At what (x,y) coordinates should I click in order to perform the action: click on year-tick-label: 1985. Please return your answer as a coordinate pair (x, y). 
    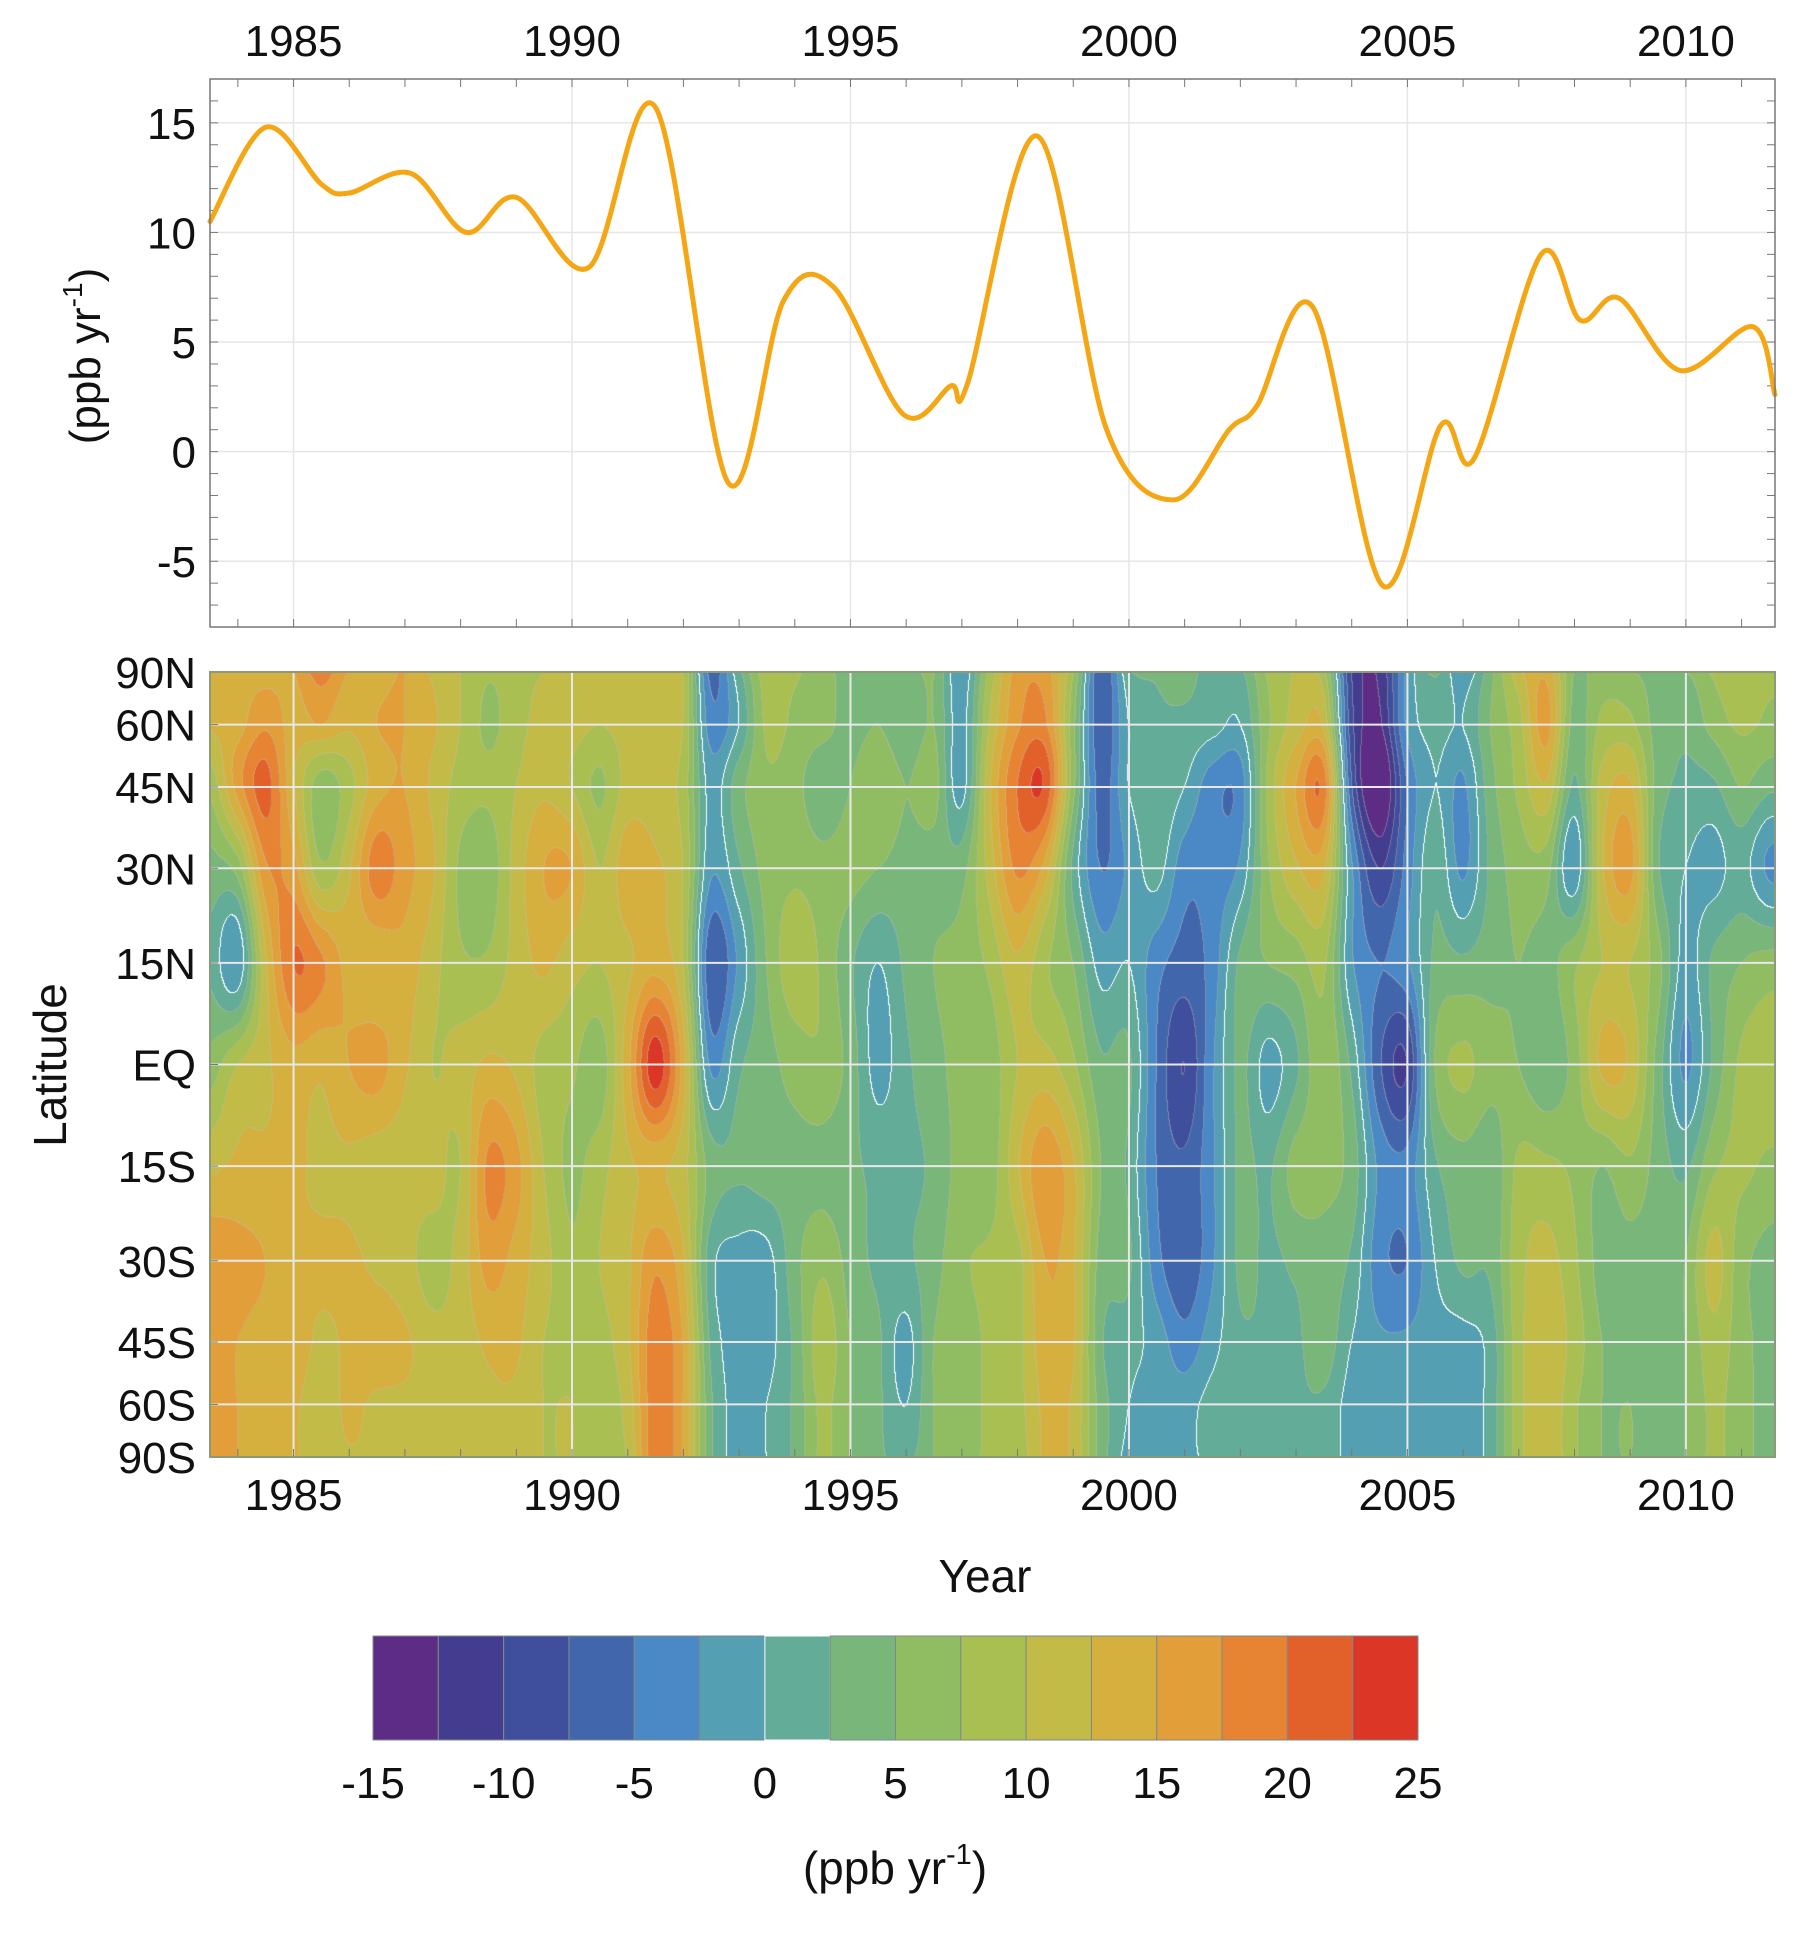
    Looking at the image, I should click on (294, 1495).